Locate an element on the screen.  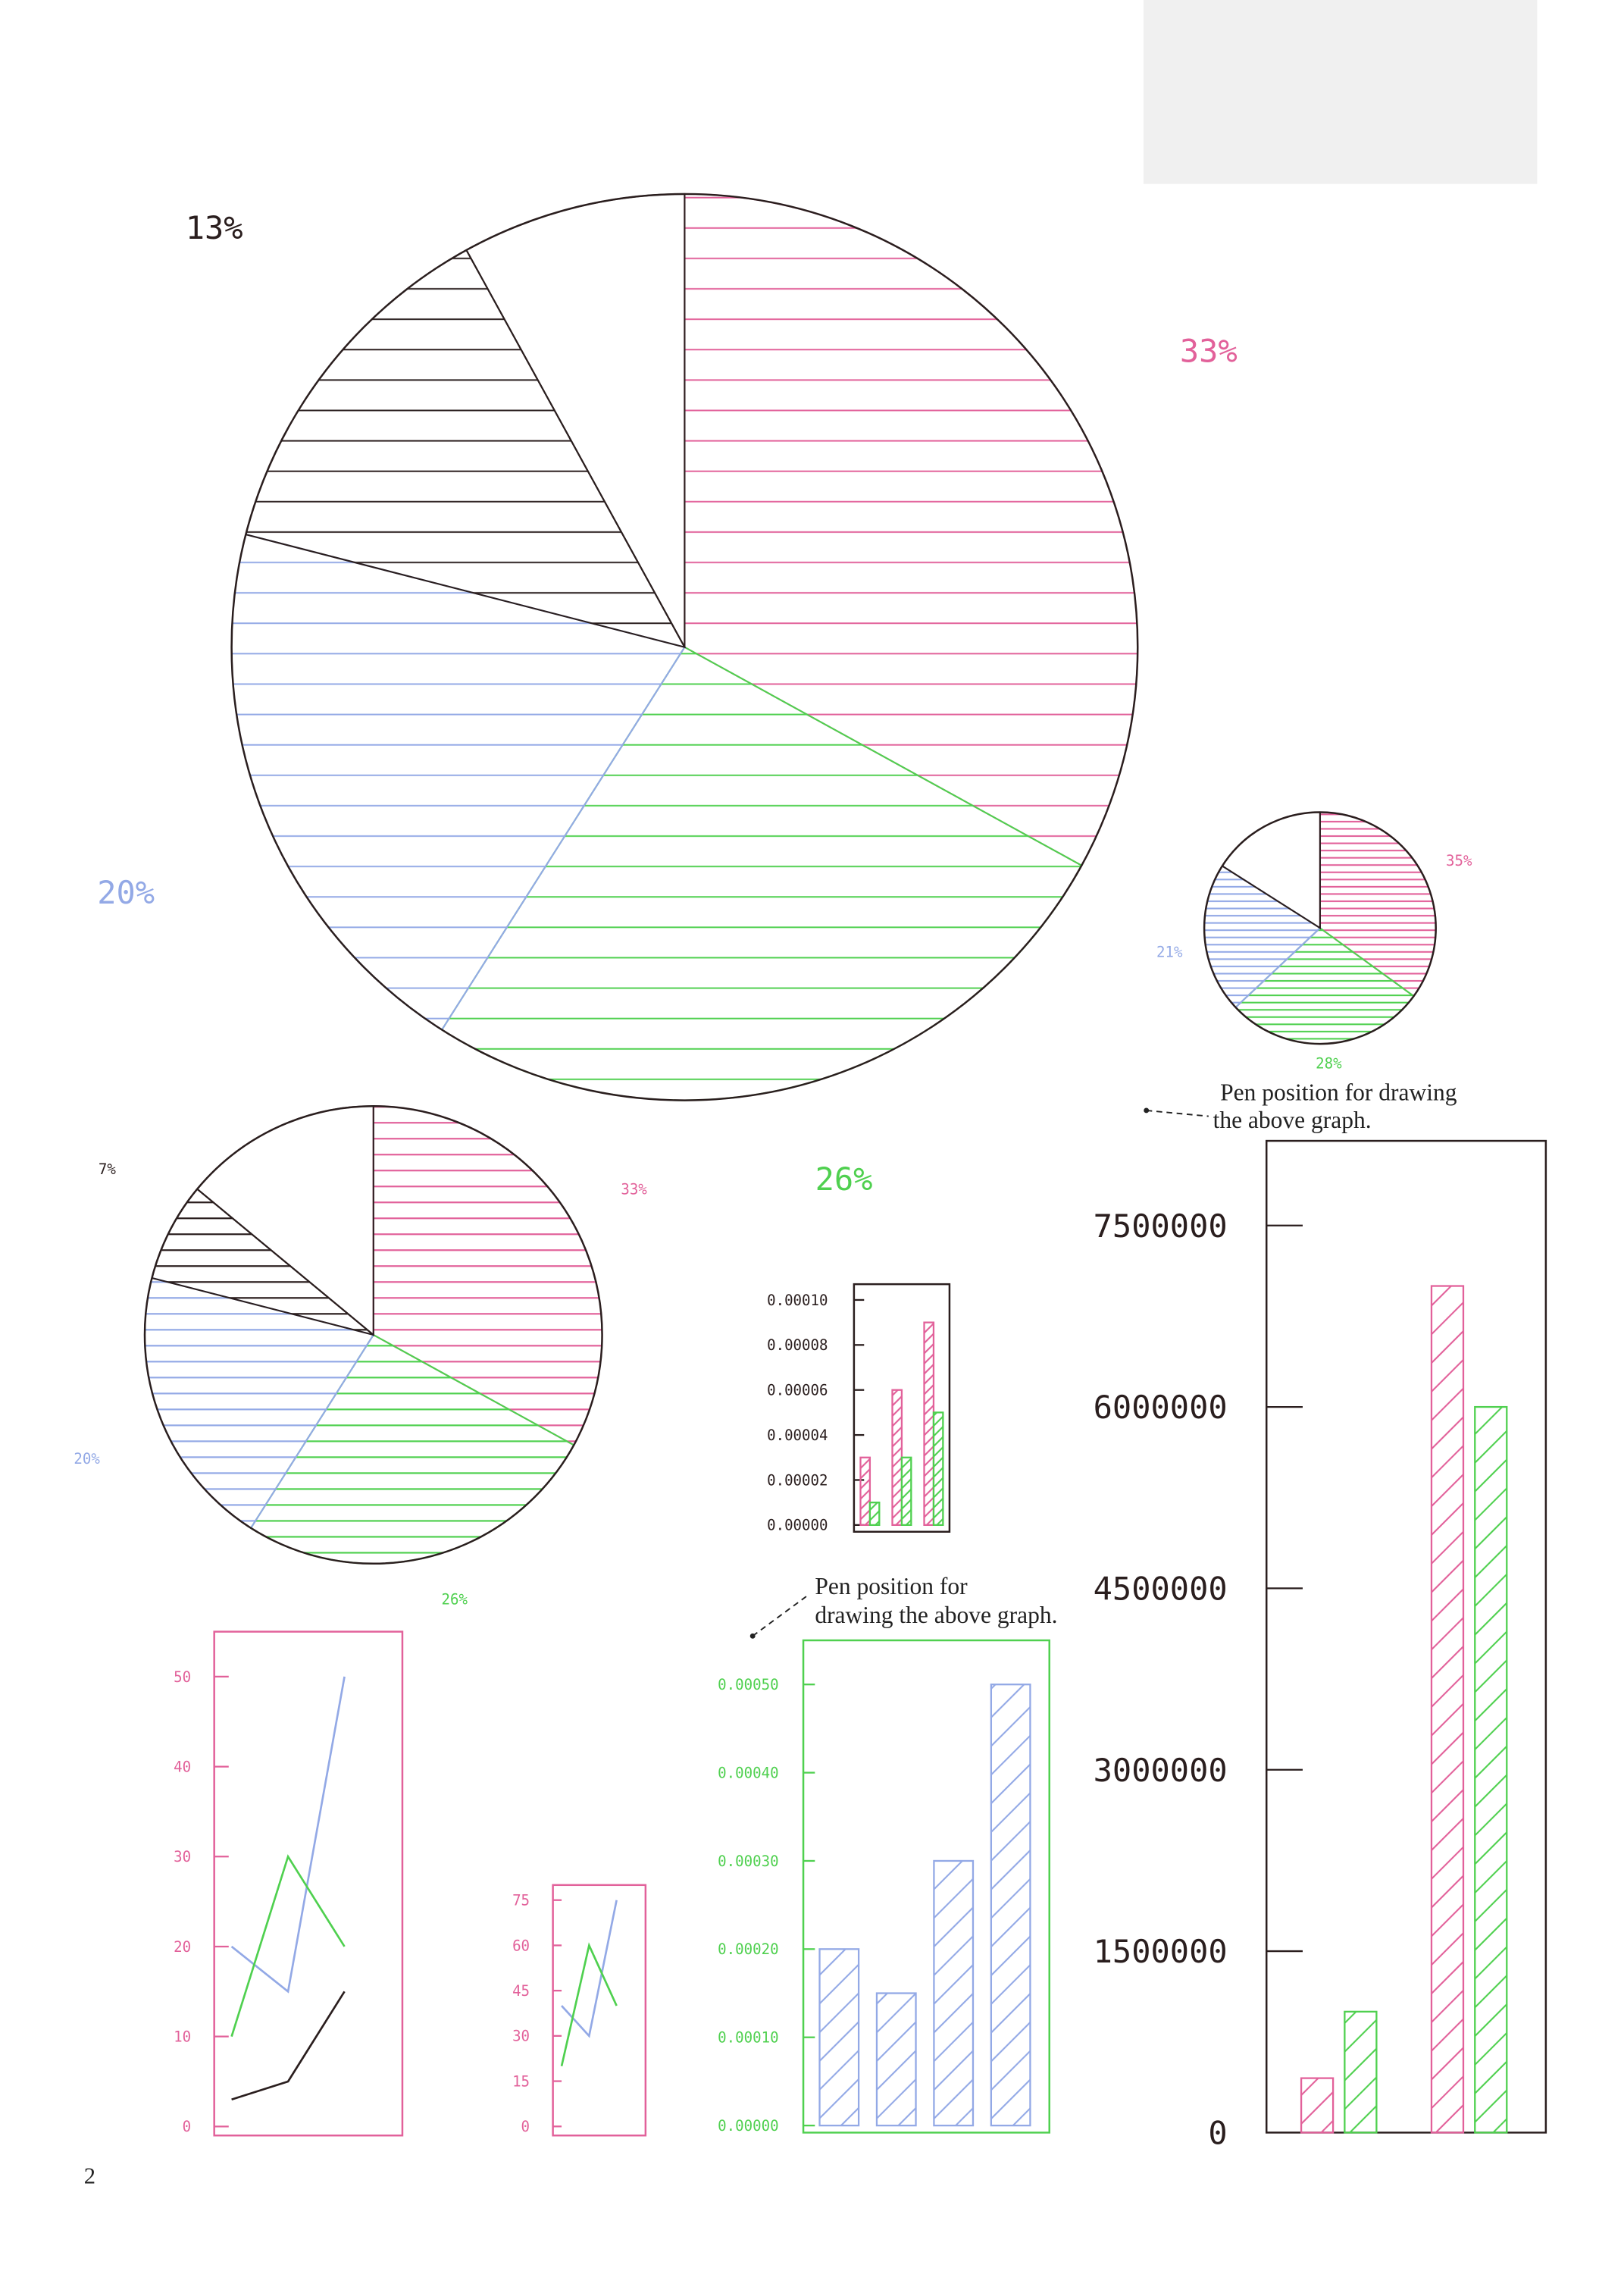
pie-chart: 33% 26% 20% 7% is located at coordinates (360, 1356).